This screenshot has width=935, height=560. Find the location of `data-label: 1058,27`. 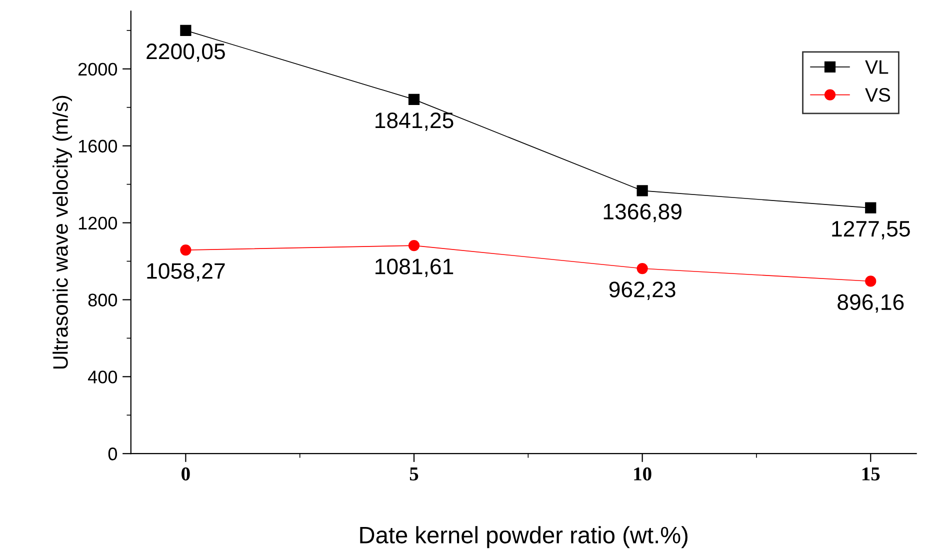

data-label: 1058,27 is located at coordinates (186, 272).